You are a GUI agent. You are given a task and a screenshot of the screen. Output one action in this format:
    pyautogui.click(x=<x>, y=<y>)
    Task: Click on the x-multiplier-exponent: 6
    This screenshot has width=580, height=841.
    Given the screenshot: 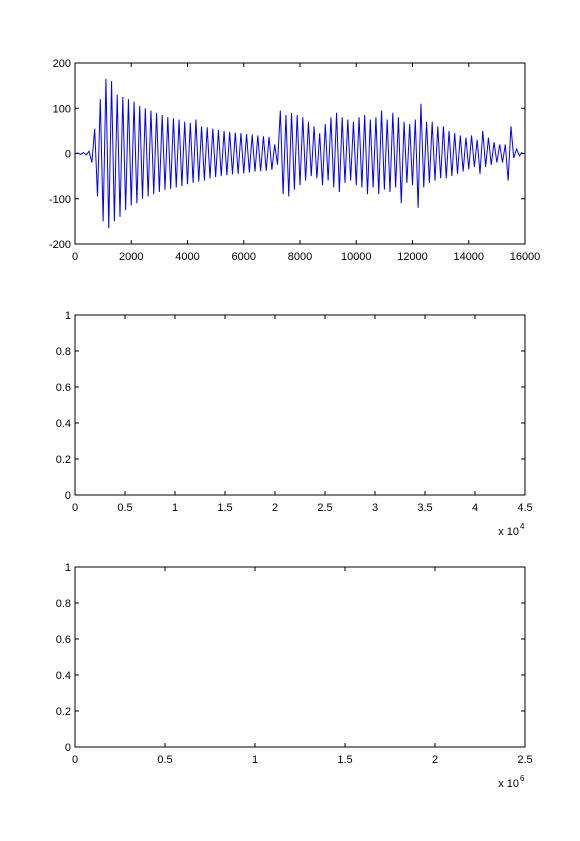 What is the action you would take?
    pyautogui.click(x=522, y=778)
    